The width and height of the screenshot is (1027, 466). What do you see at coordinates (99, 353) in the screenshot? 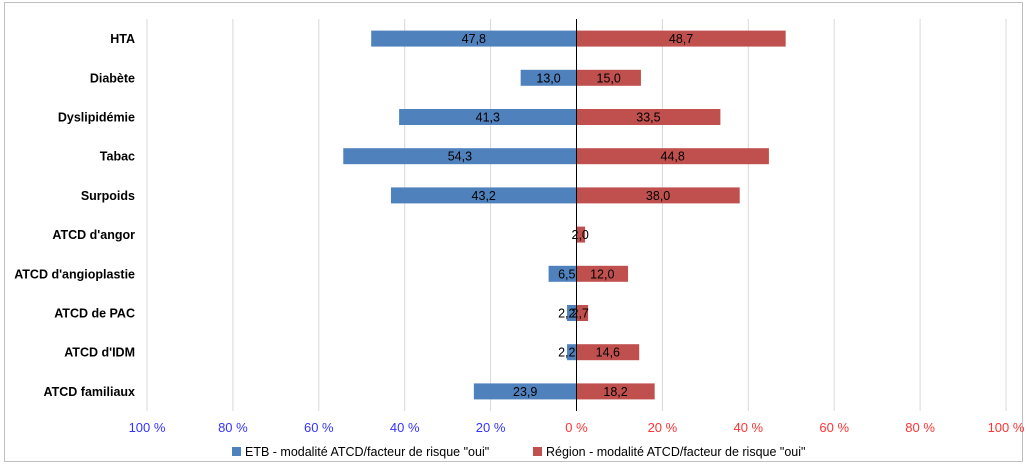
I see `category-label: ATCD d'IDM` at bounding box center [99, 353].